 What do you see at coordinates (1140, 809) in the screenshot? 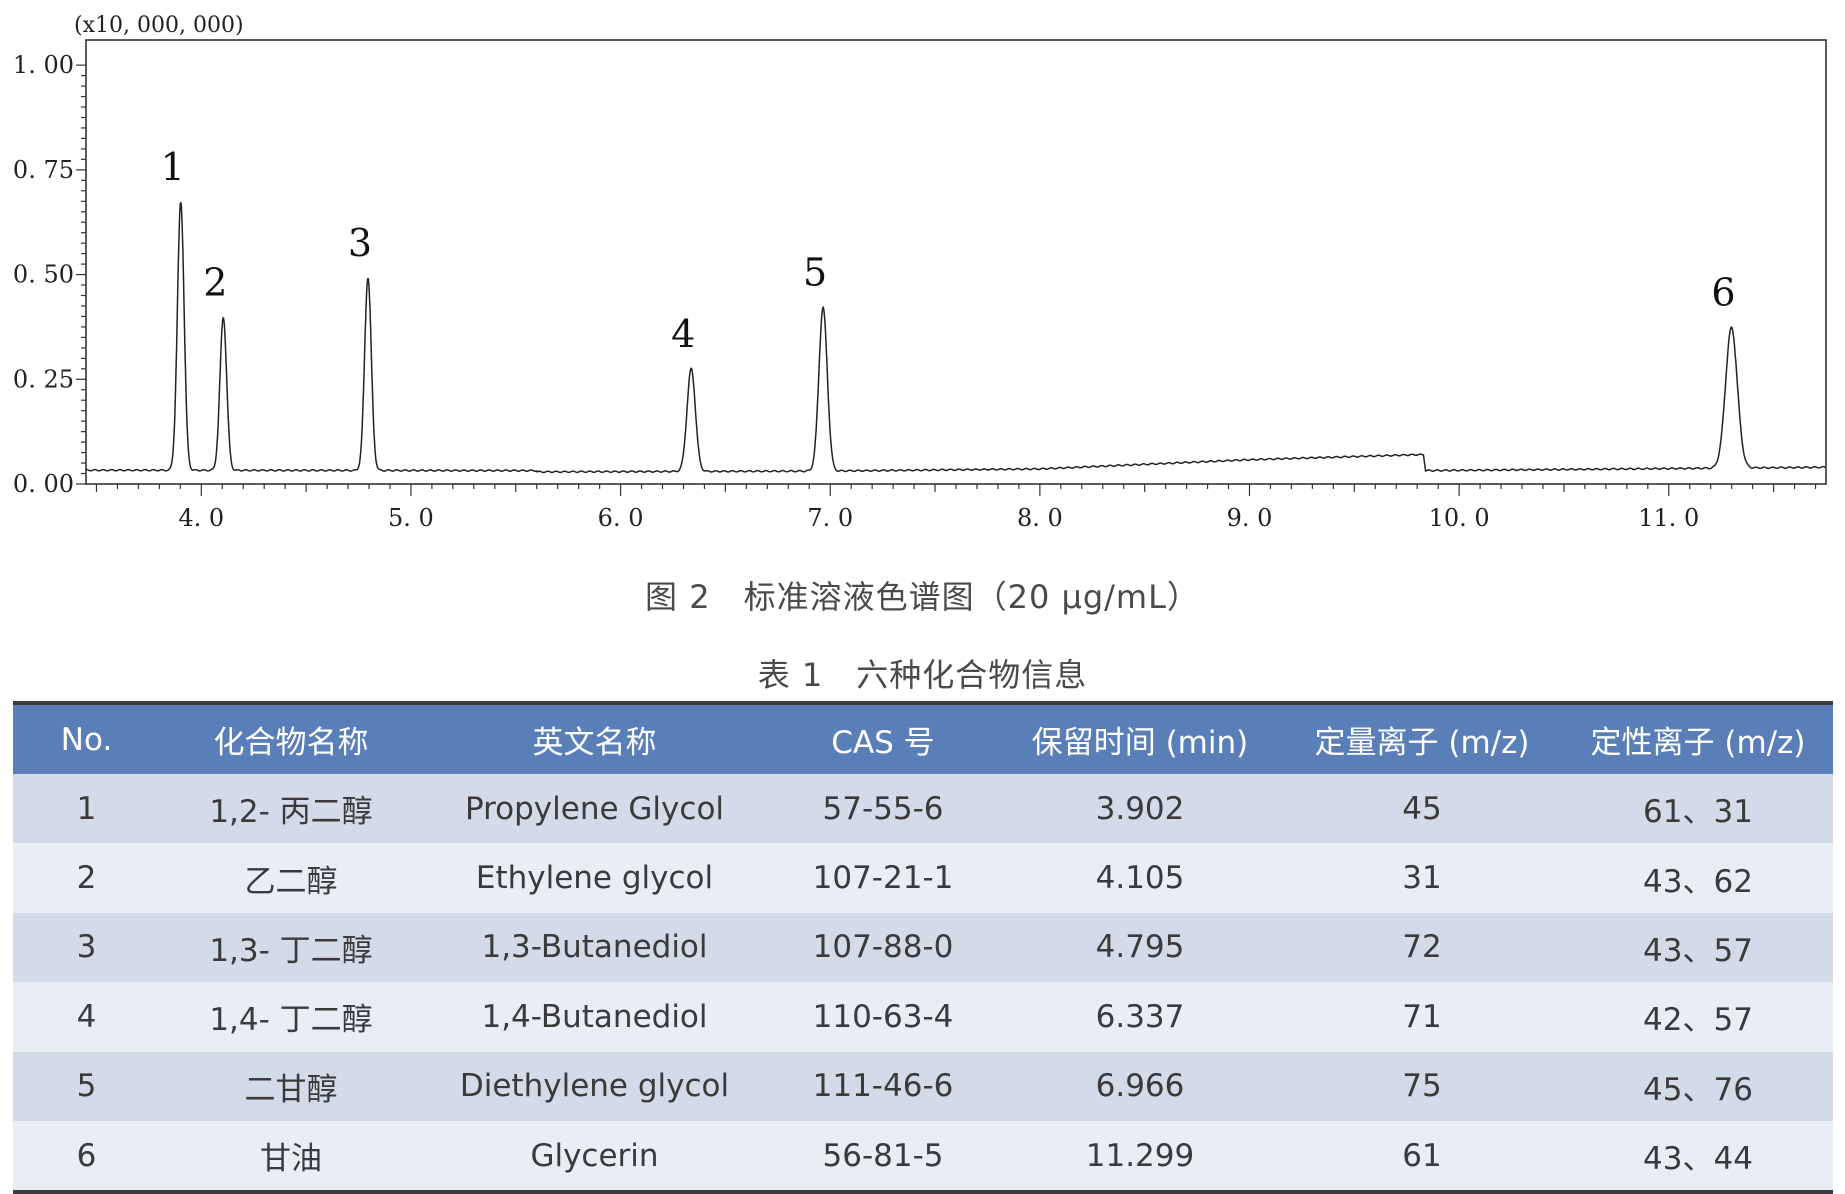
I see `cell-retention-time: 3.902` at bounding box center [1140, 809].